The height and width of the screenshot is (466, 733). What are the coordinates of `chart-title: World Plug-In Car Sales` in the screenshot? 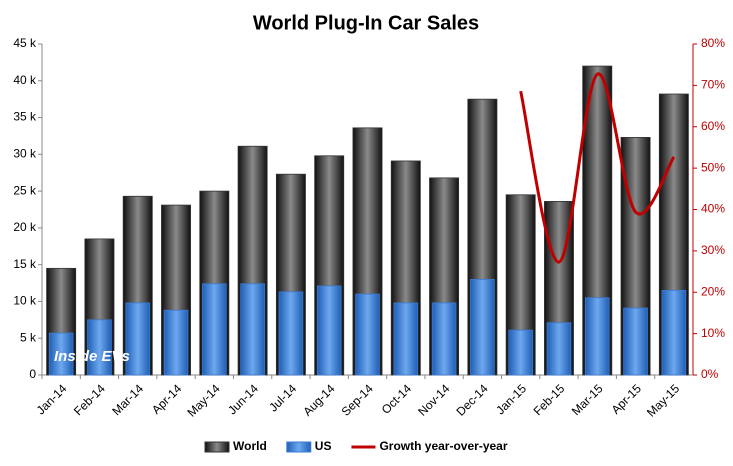 It's located at (366, 23).